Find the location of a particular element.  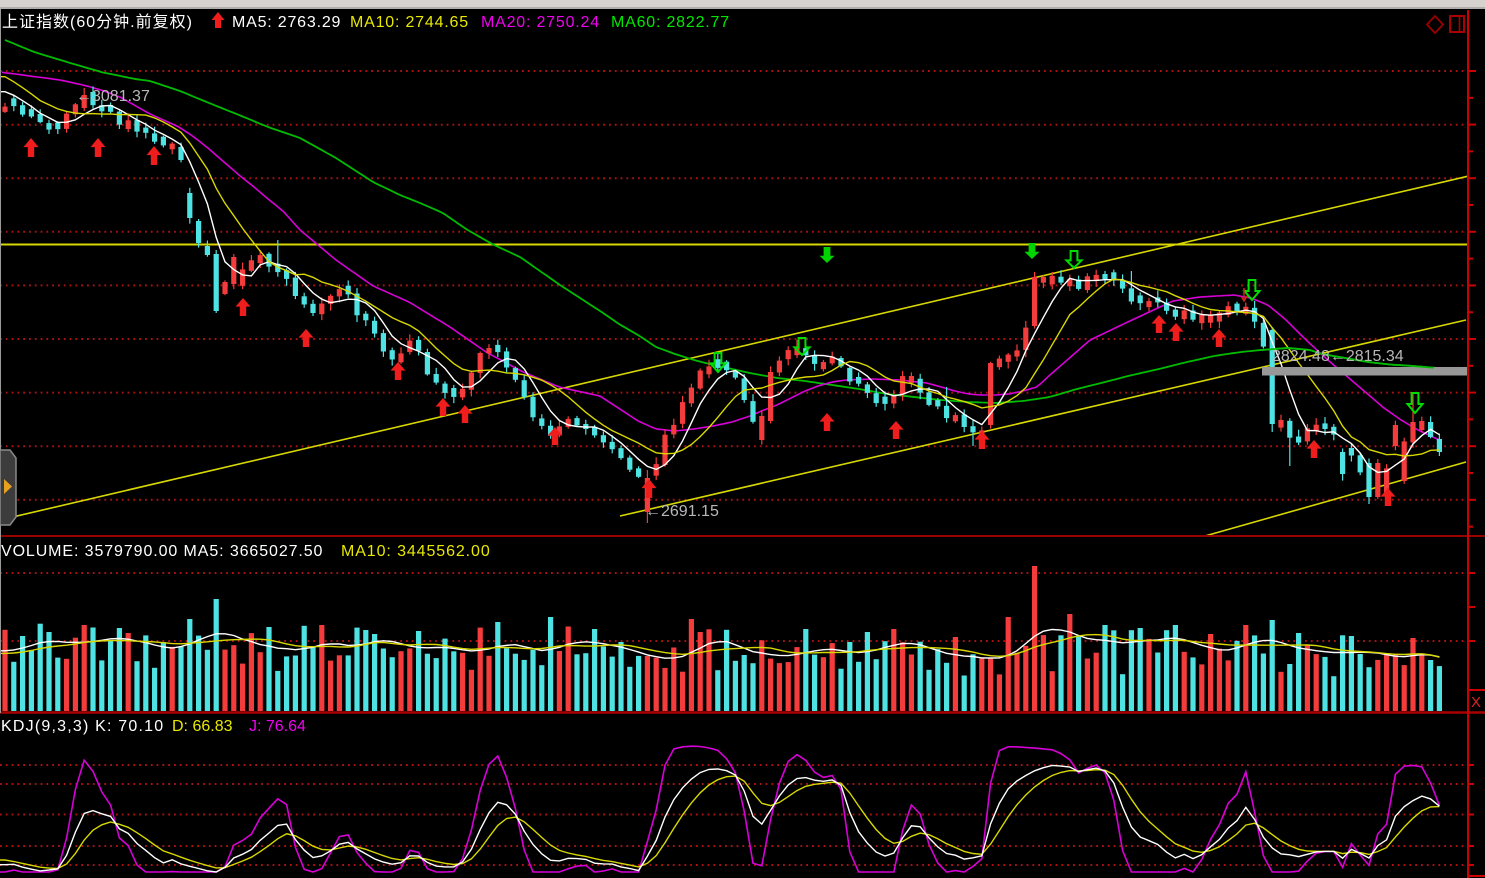

svg-text: D: 66.83 is located at coordinates (202, 726).